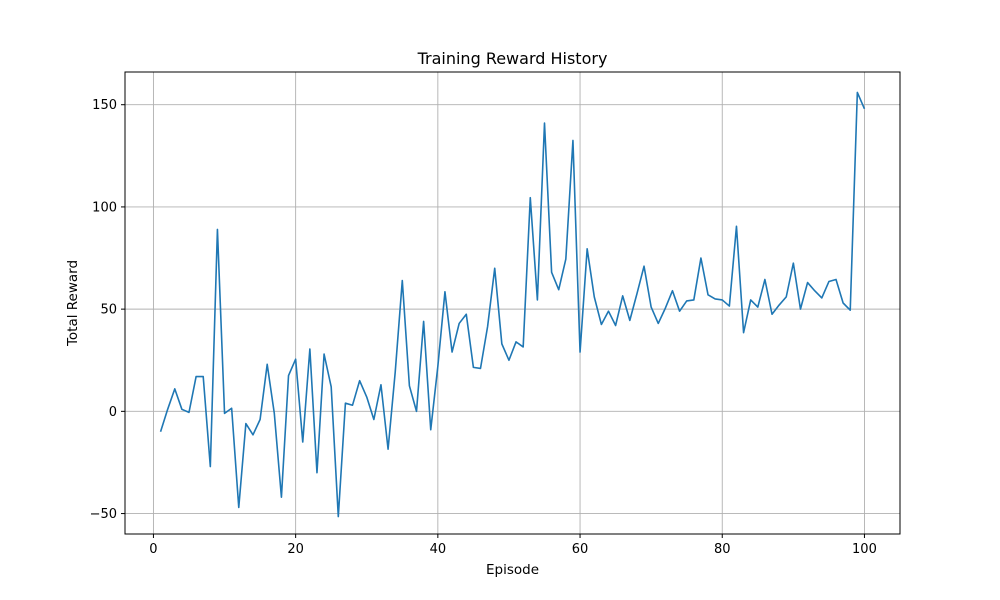 Image resolution: width=1000 pixels, height=600 pixels. Describe the element at coordinates (580, 549) in the screenshot. I see `x-tick-label: 60` at that location.